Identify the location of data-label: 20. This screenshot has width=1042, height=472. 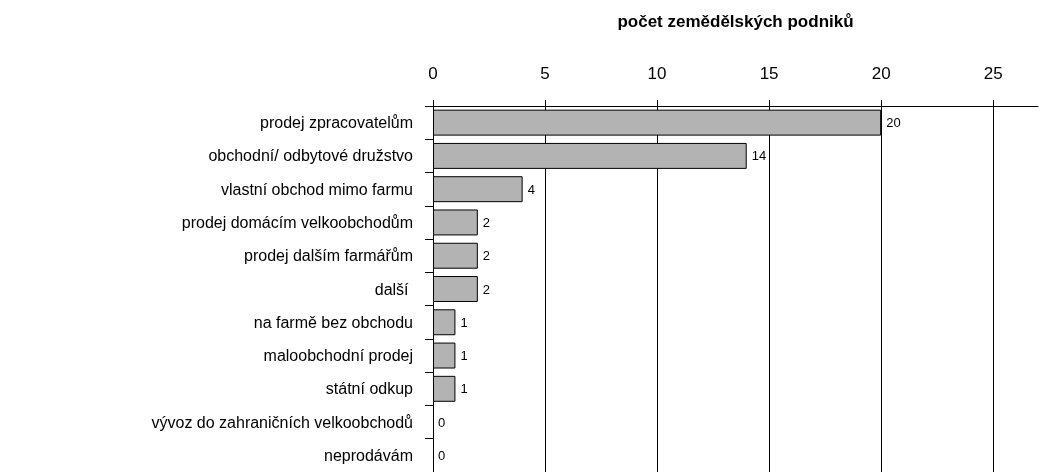
(893, 123).